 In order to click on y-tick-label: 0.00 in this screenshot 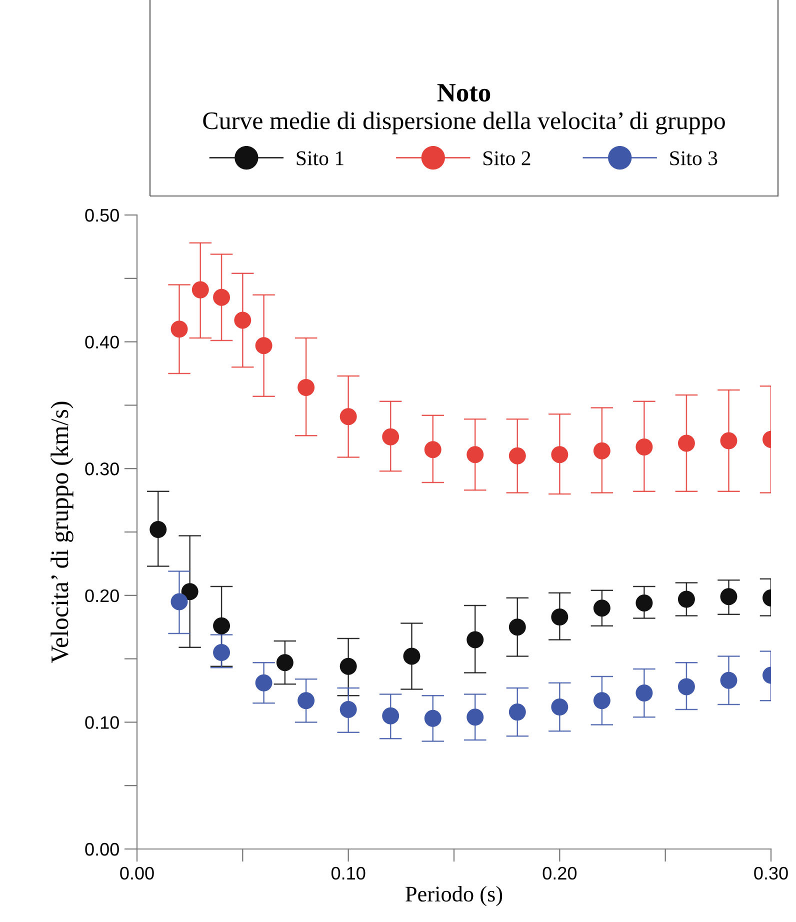, I will do `click(102, 849)`.